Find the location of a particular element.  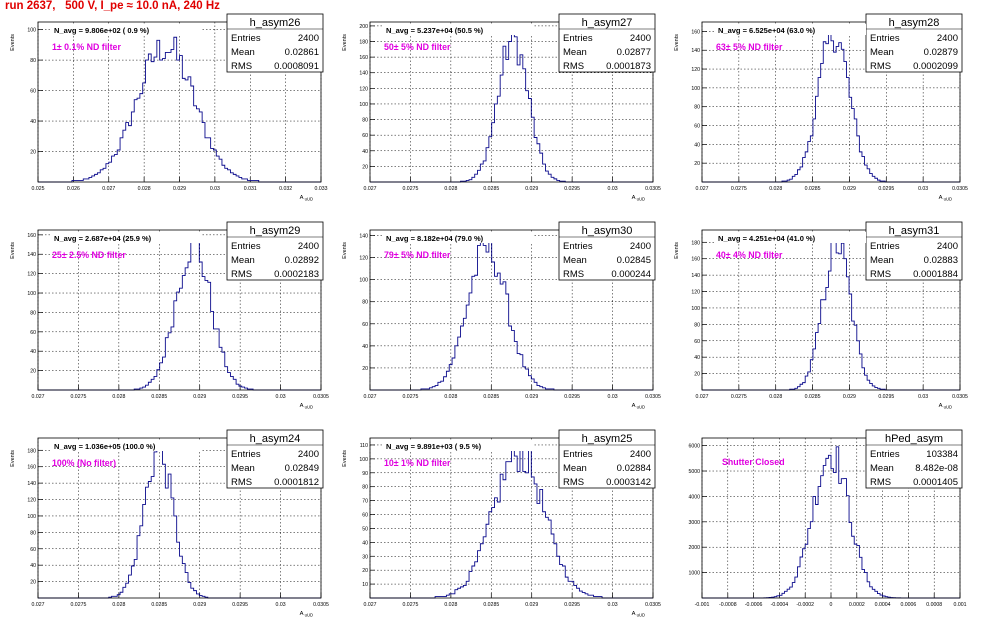

x-tick-label: 0.025 is located at coordinates (38, 189).